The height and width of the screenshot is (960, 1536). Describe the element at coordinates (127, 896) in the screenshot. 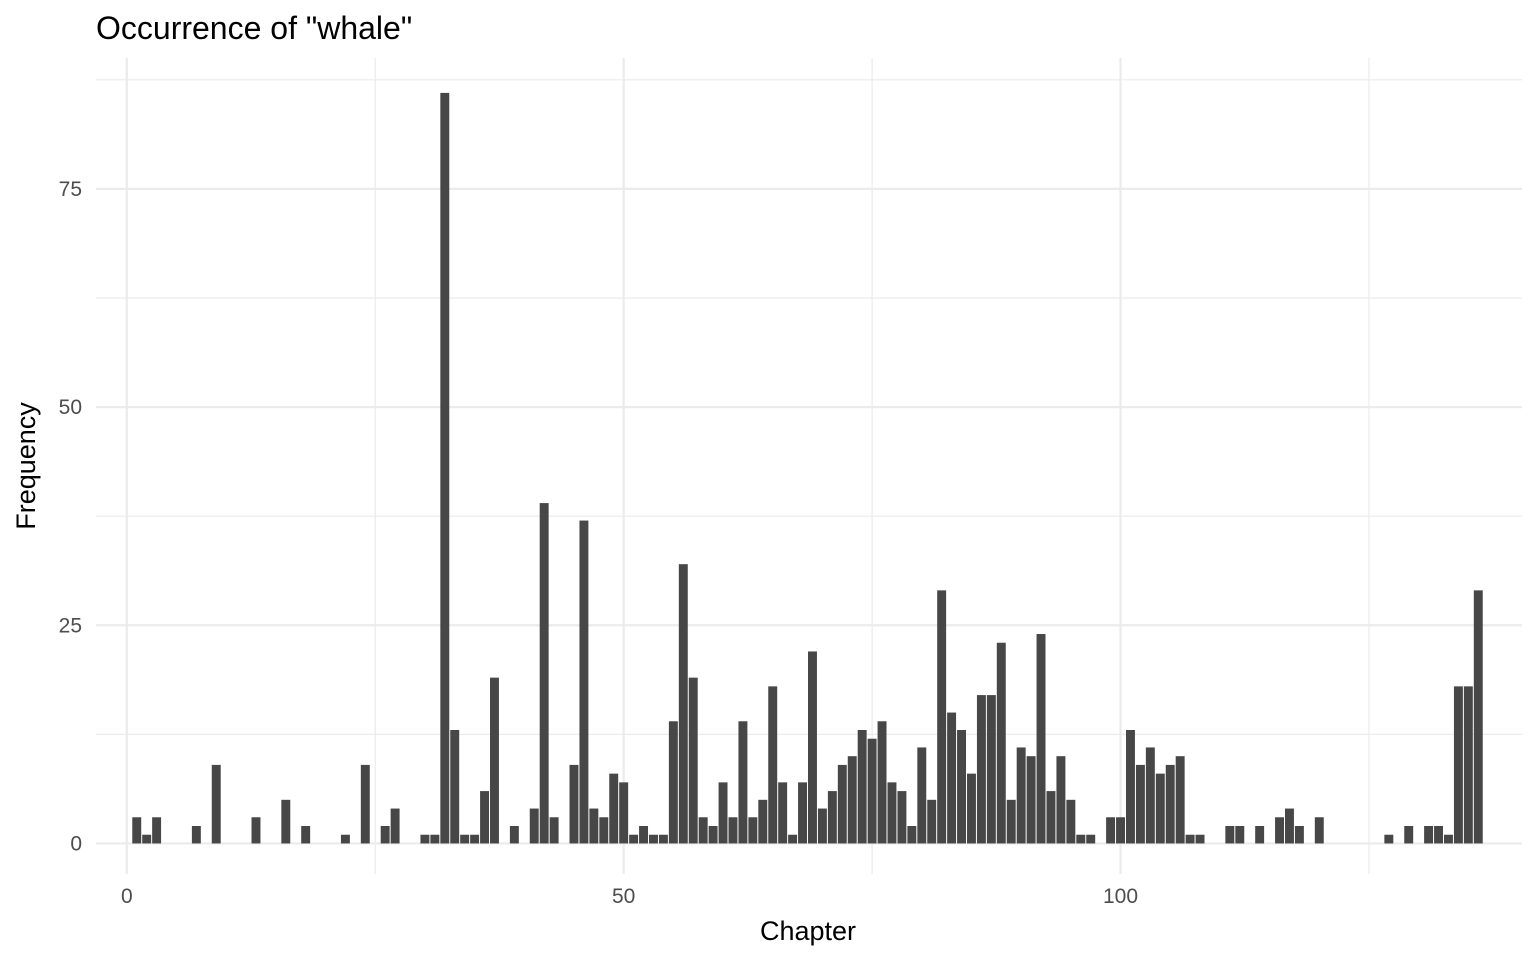

I see `x-tick-label: 0` at that location.